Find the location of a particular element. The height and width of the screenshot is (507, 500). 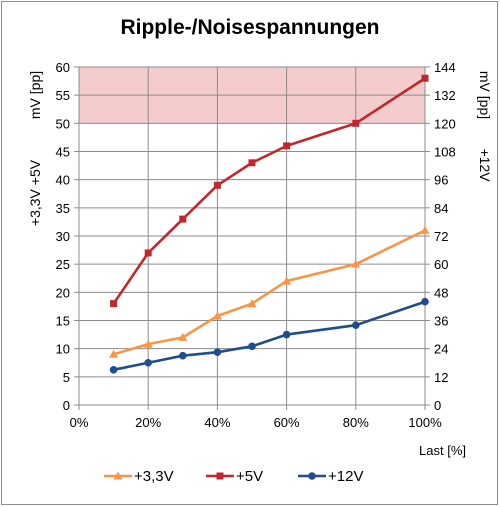

y-left-tick-label: 55 is located at coordinates (63, 95).